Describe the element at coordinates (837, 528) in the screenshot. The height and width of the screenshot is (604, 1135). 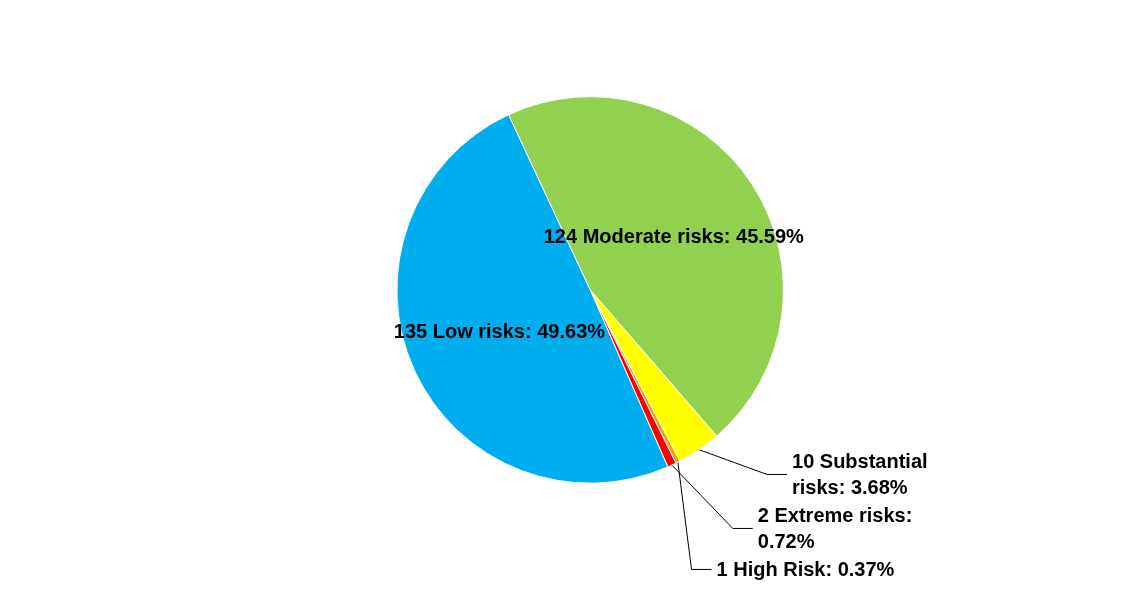
I see `slice-label: 2 Extreme risks: 0.72%` at that location.